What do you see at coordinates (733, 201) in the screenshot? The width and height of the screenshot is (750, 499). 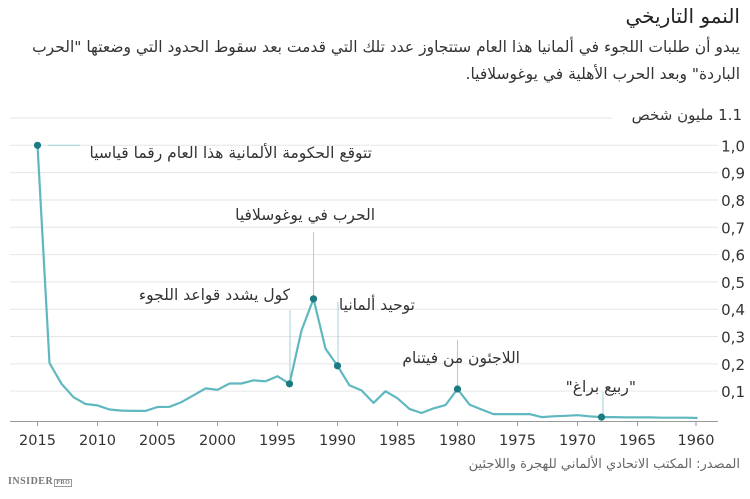 I see `y-tick-label: 0,8` at bounding box center [733, 201].